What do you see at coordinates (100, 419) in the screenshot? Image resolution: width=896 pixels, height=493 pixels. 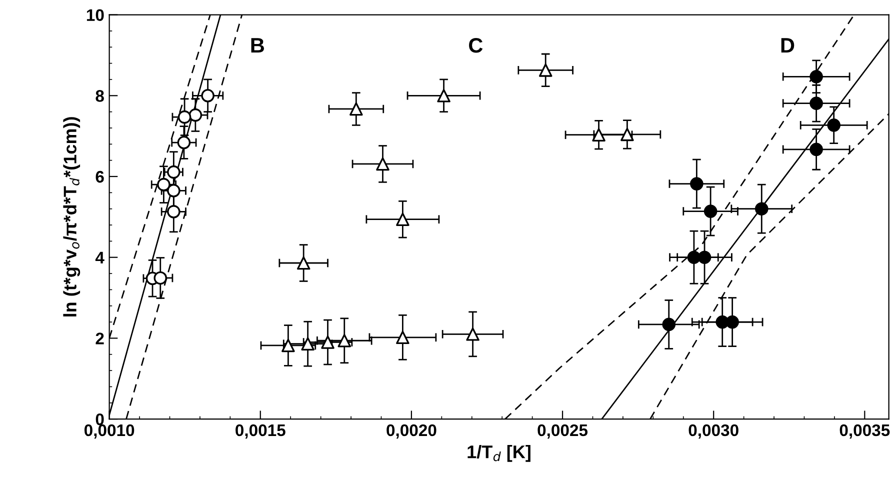 I see `y-tick-label: 0` at bounding box center [100, 419].